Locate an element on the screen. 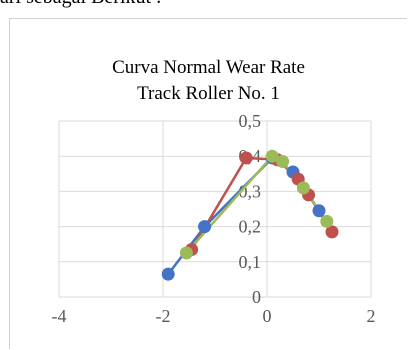 The image size is (408, 350). x-tick-label: 2 is located at coordinates (371, 316).